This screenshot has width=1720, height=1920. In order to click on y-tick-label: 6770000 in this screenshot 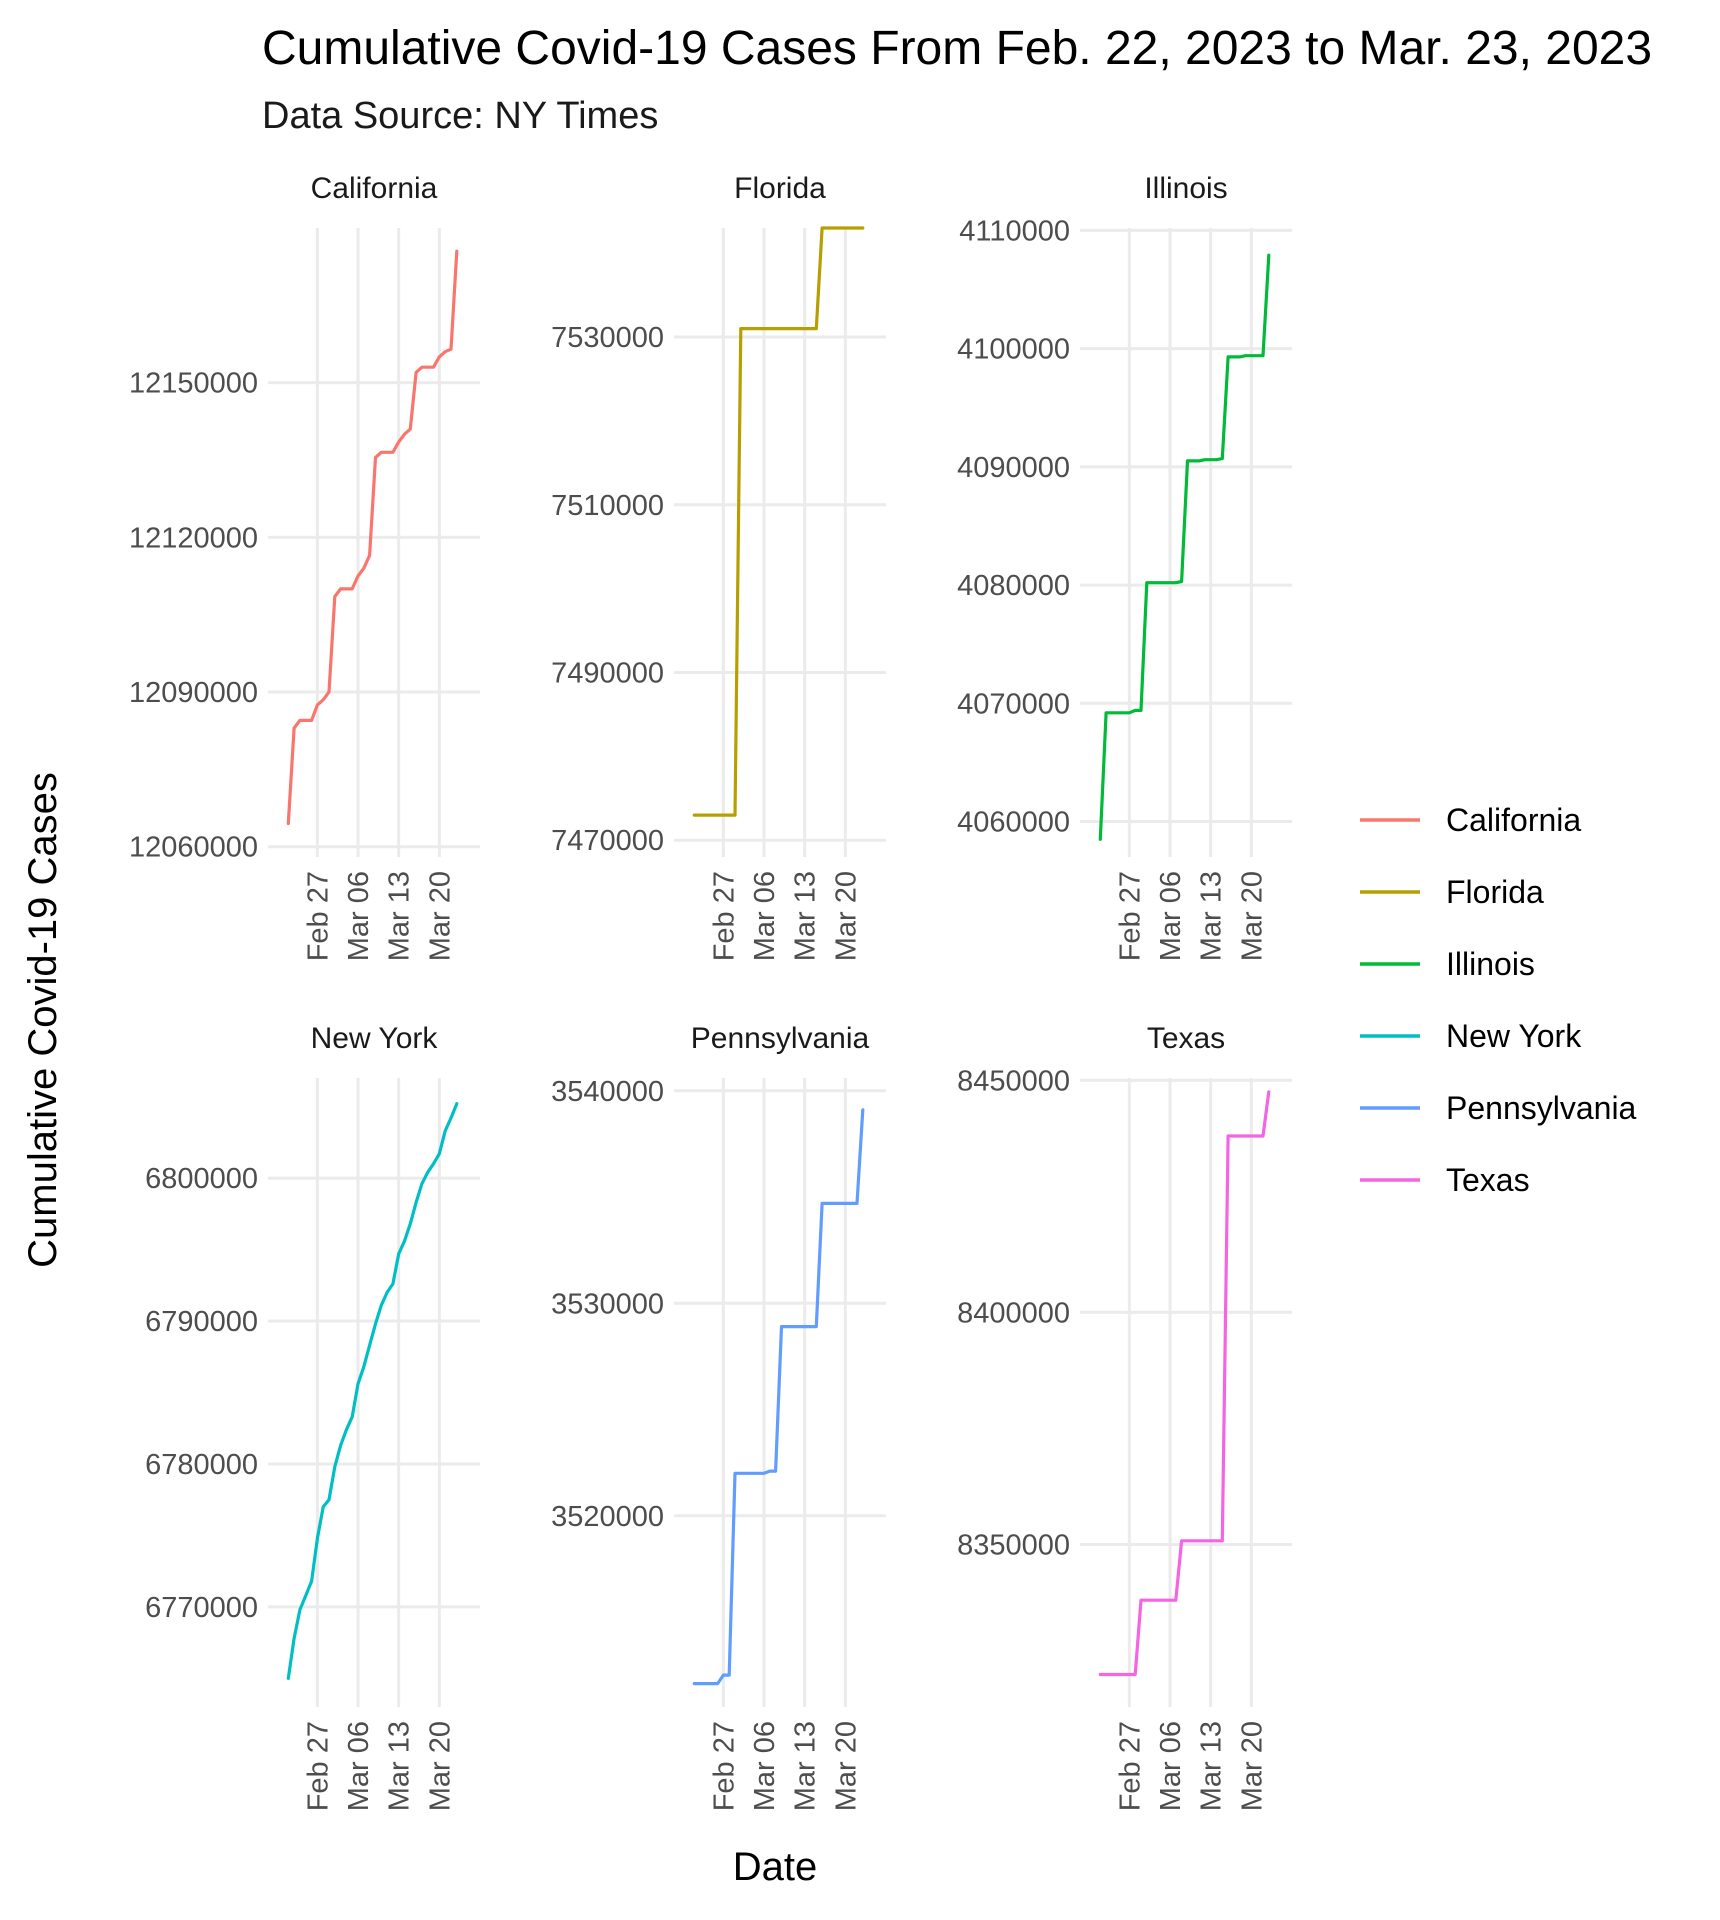, I will do `click(201, 1608)`.